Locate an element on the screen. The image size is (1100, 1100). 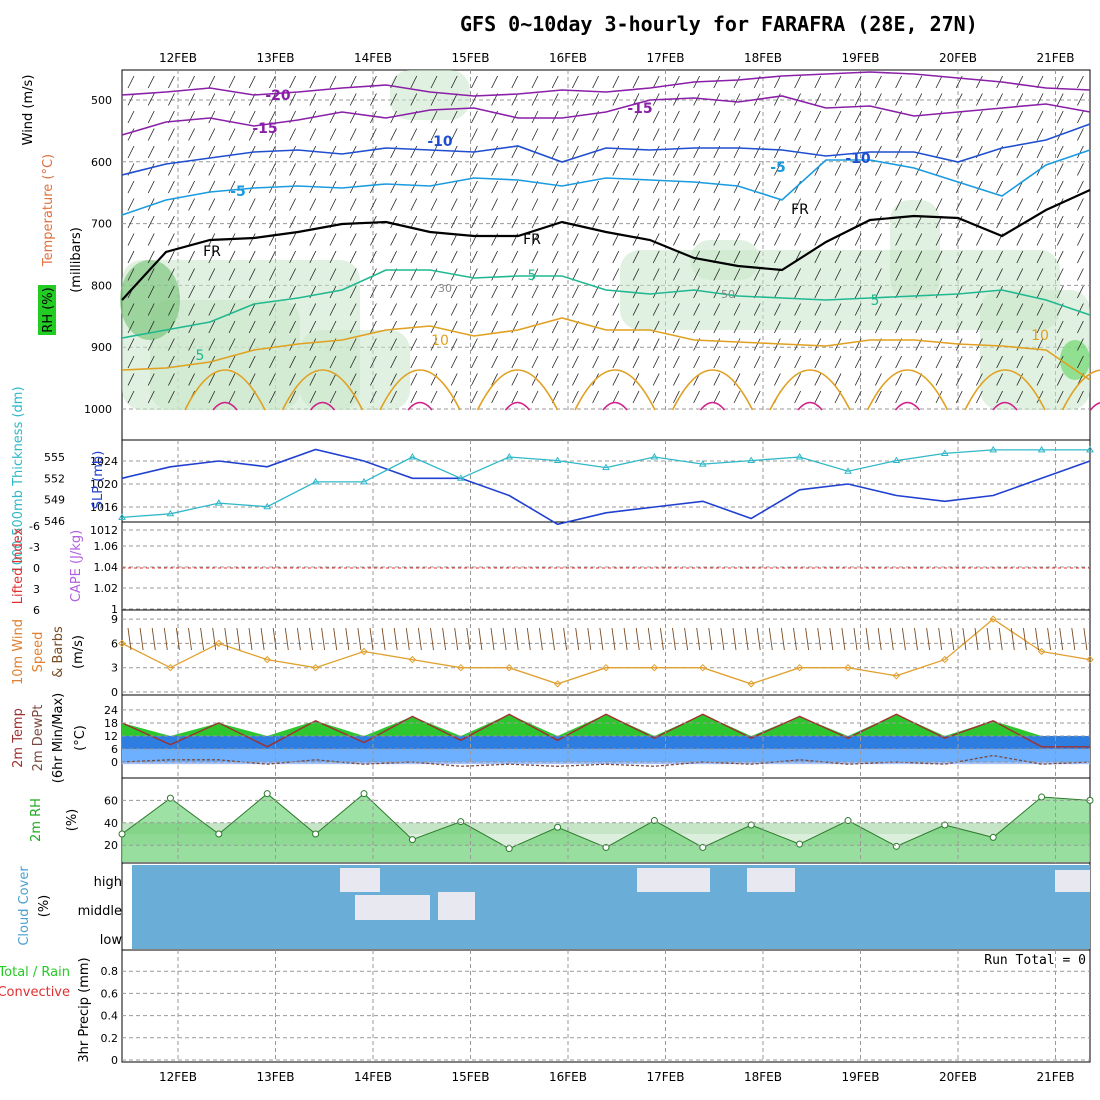
rh-shading is located at coordinates (915, 250).